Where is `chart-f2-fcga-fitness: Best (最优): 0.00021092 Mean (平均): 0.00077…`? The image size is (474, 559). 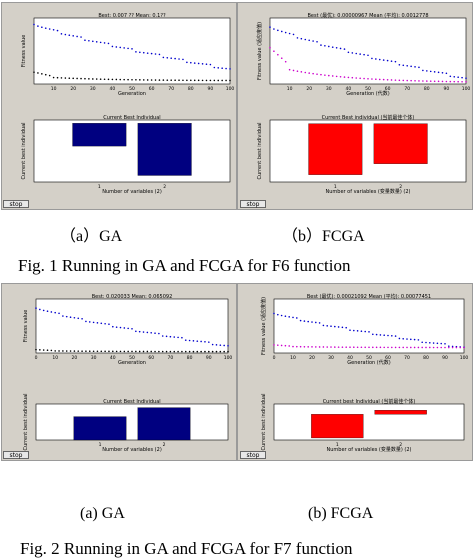 chart-f2-fcga-fitness: Best (最优): 0.00021092 Mean (平均): 0.00077… is located at coordinates (364, 329).